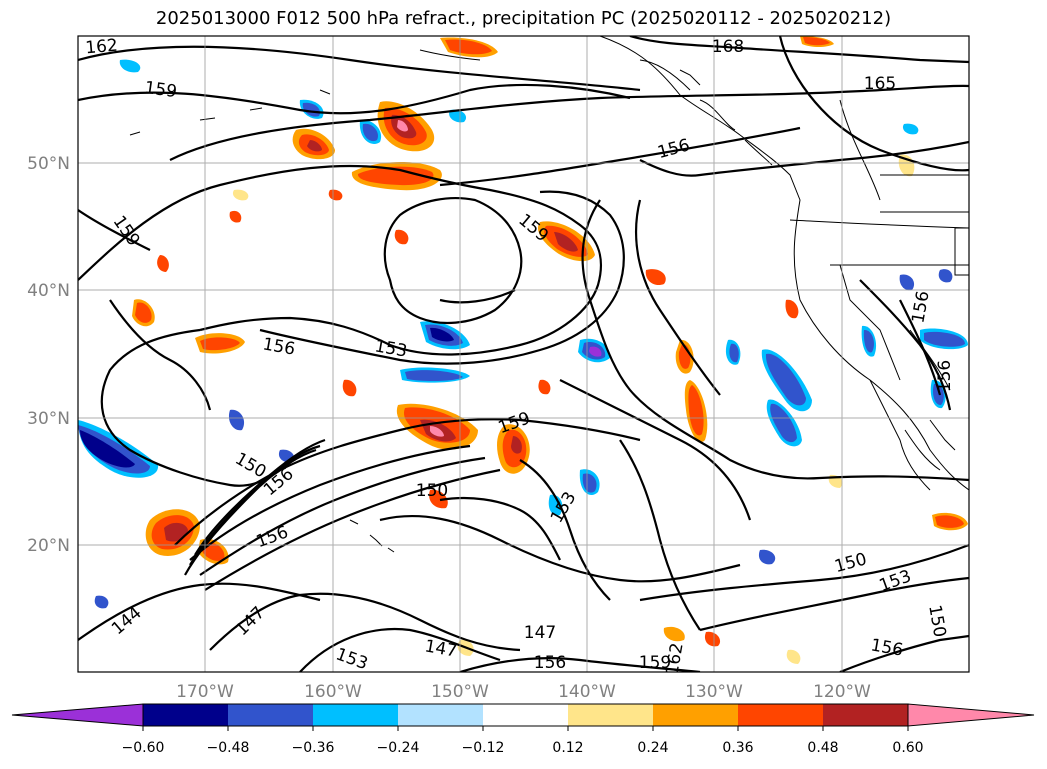  What do you see at coordinates (48, 164) in the screenshot?
I see `lat-label: 50°N` at bounding box center [48, 164].